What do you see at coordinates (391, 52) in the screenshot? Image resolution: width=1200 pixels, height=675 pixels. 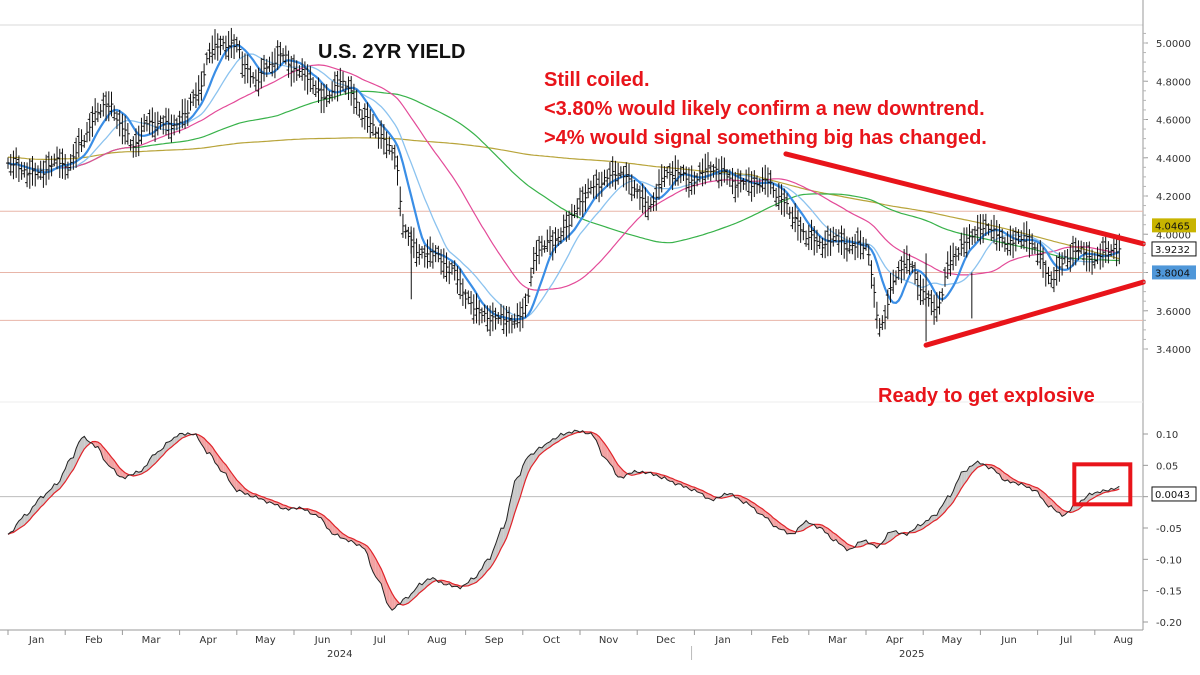 I see `chart-title: U.S. 2YR YIELD` at bounding box center [391, 52].